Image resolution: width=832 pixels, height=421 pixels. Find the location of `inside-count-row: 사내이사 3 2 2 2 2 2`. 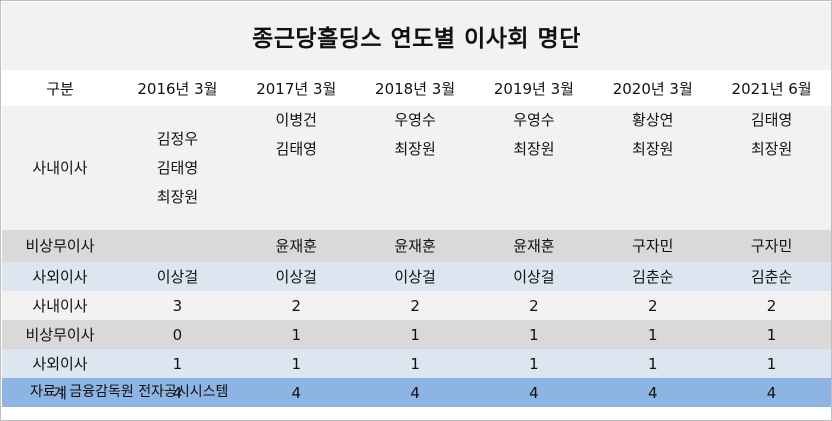

inside-count-row: 사내이사 3 2 2 2 2 2 is located at coordinates (416, 305).